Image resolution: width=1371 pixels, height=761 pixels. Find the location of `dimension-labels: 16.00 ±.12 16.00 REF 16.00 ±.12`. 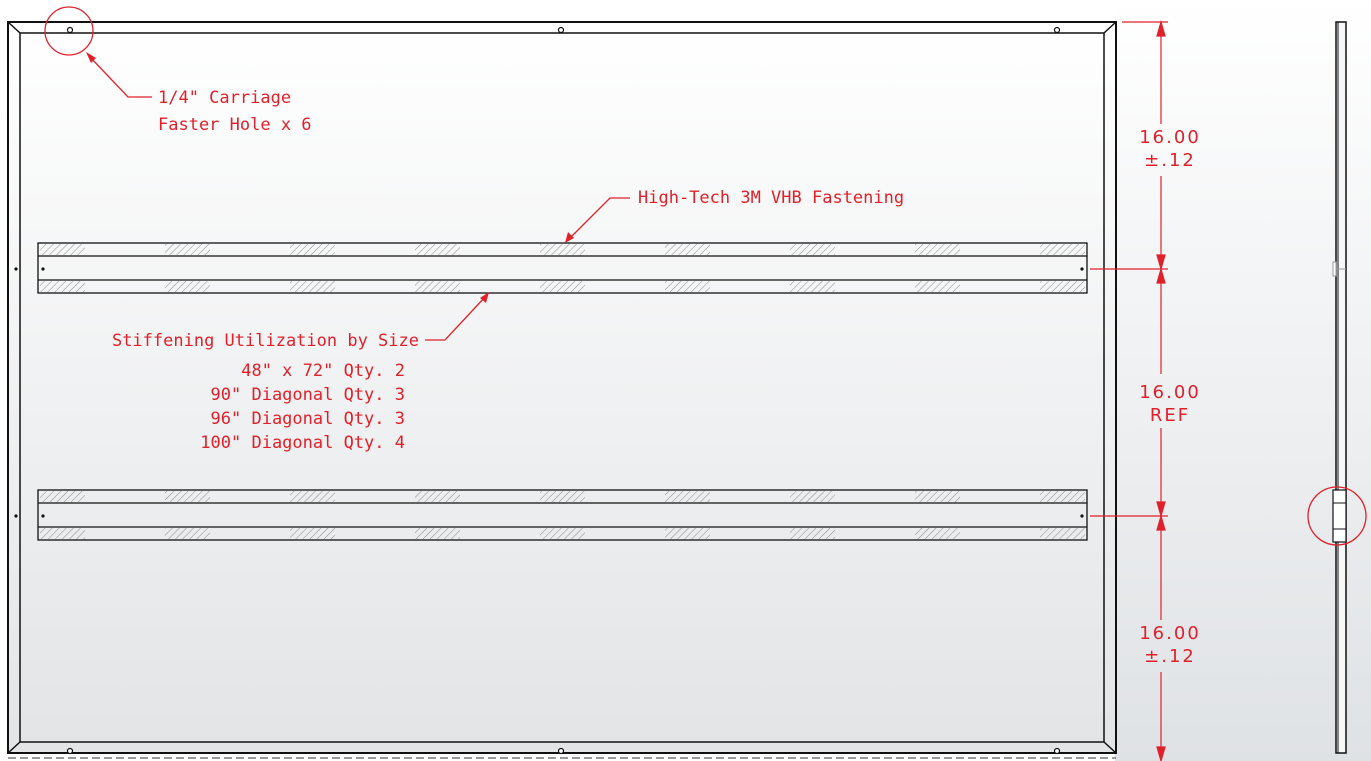

dimension-labels: 16.00 ±.12 16.00 REF 16.00 ±.12 is located at coordinates (1170, 397).